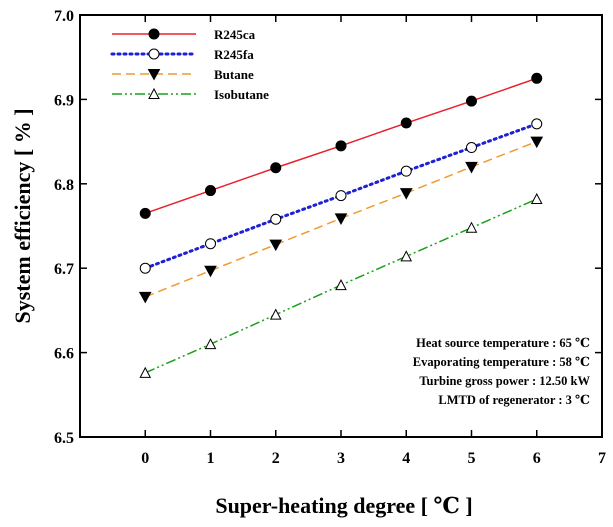  I want to click on legend-item: Isobutane, so click(190, 94).